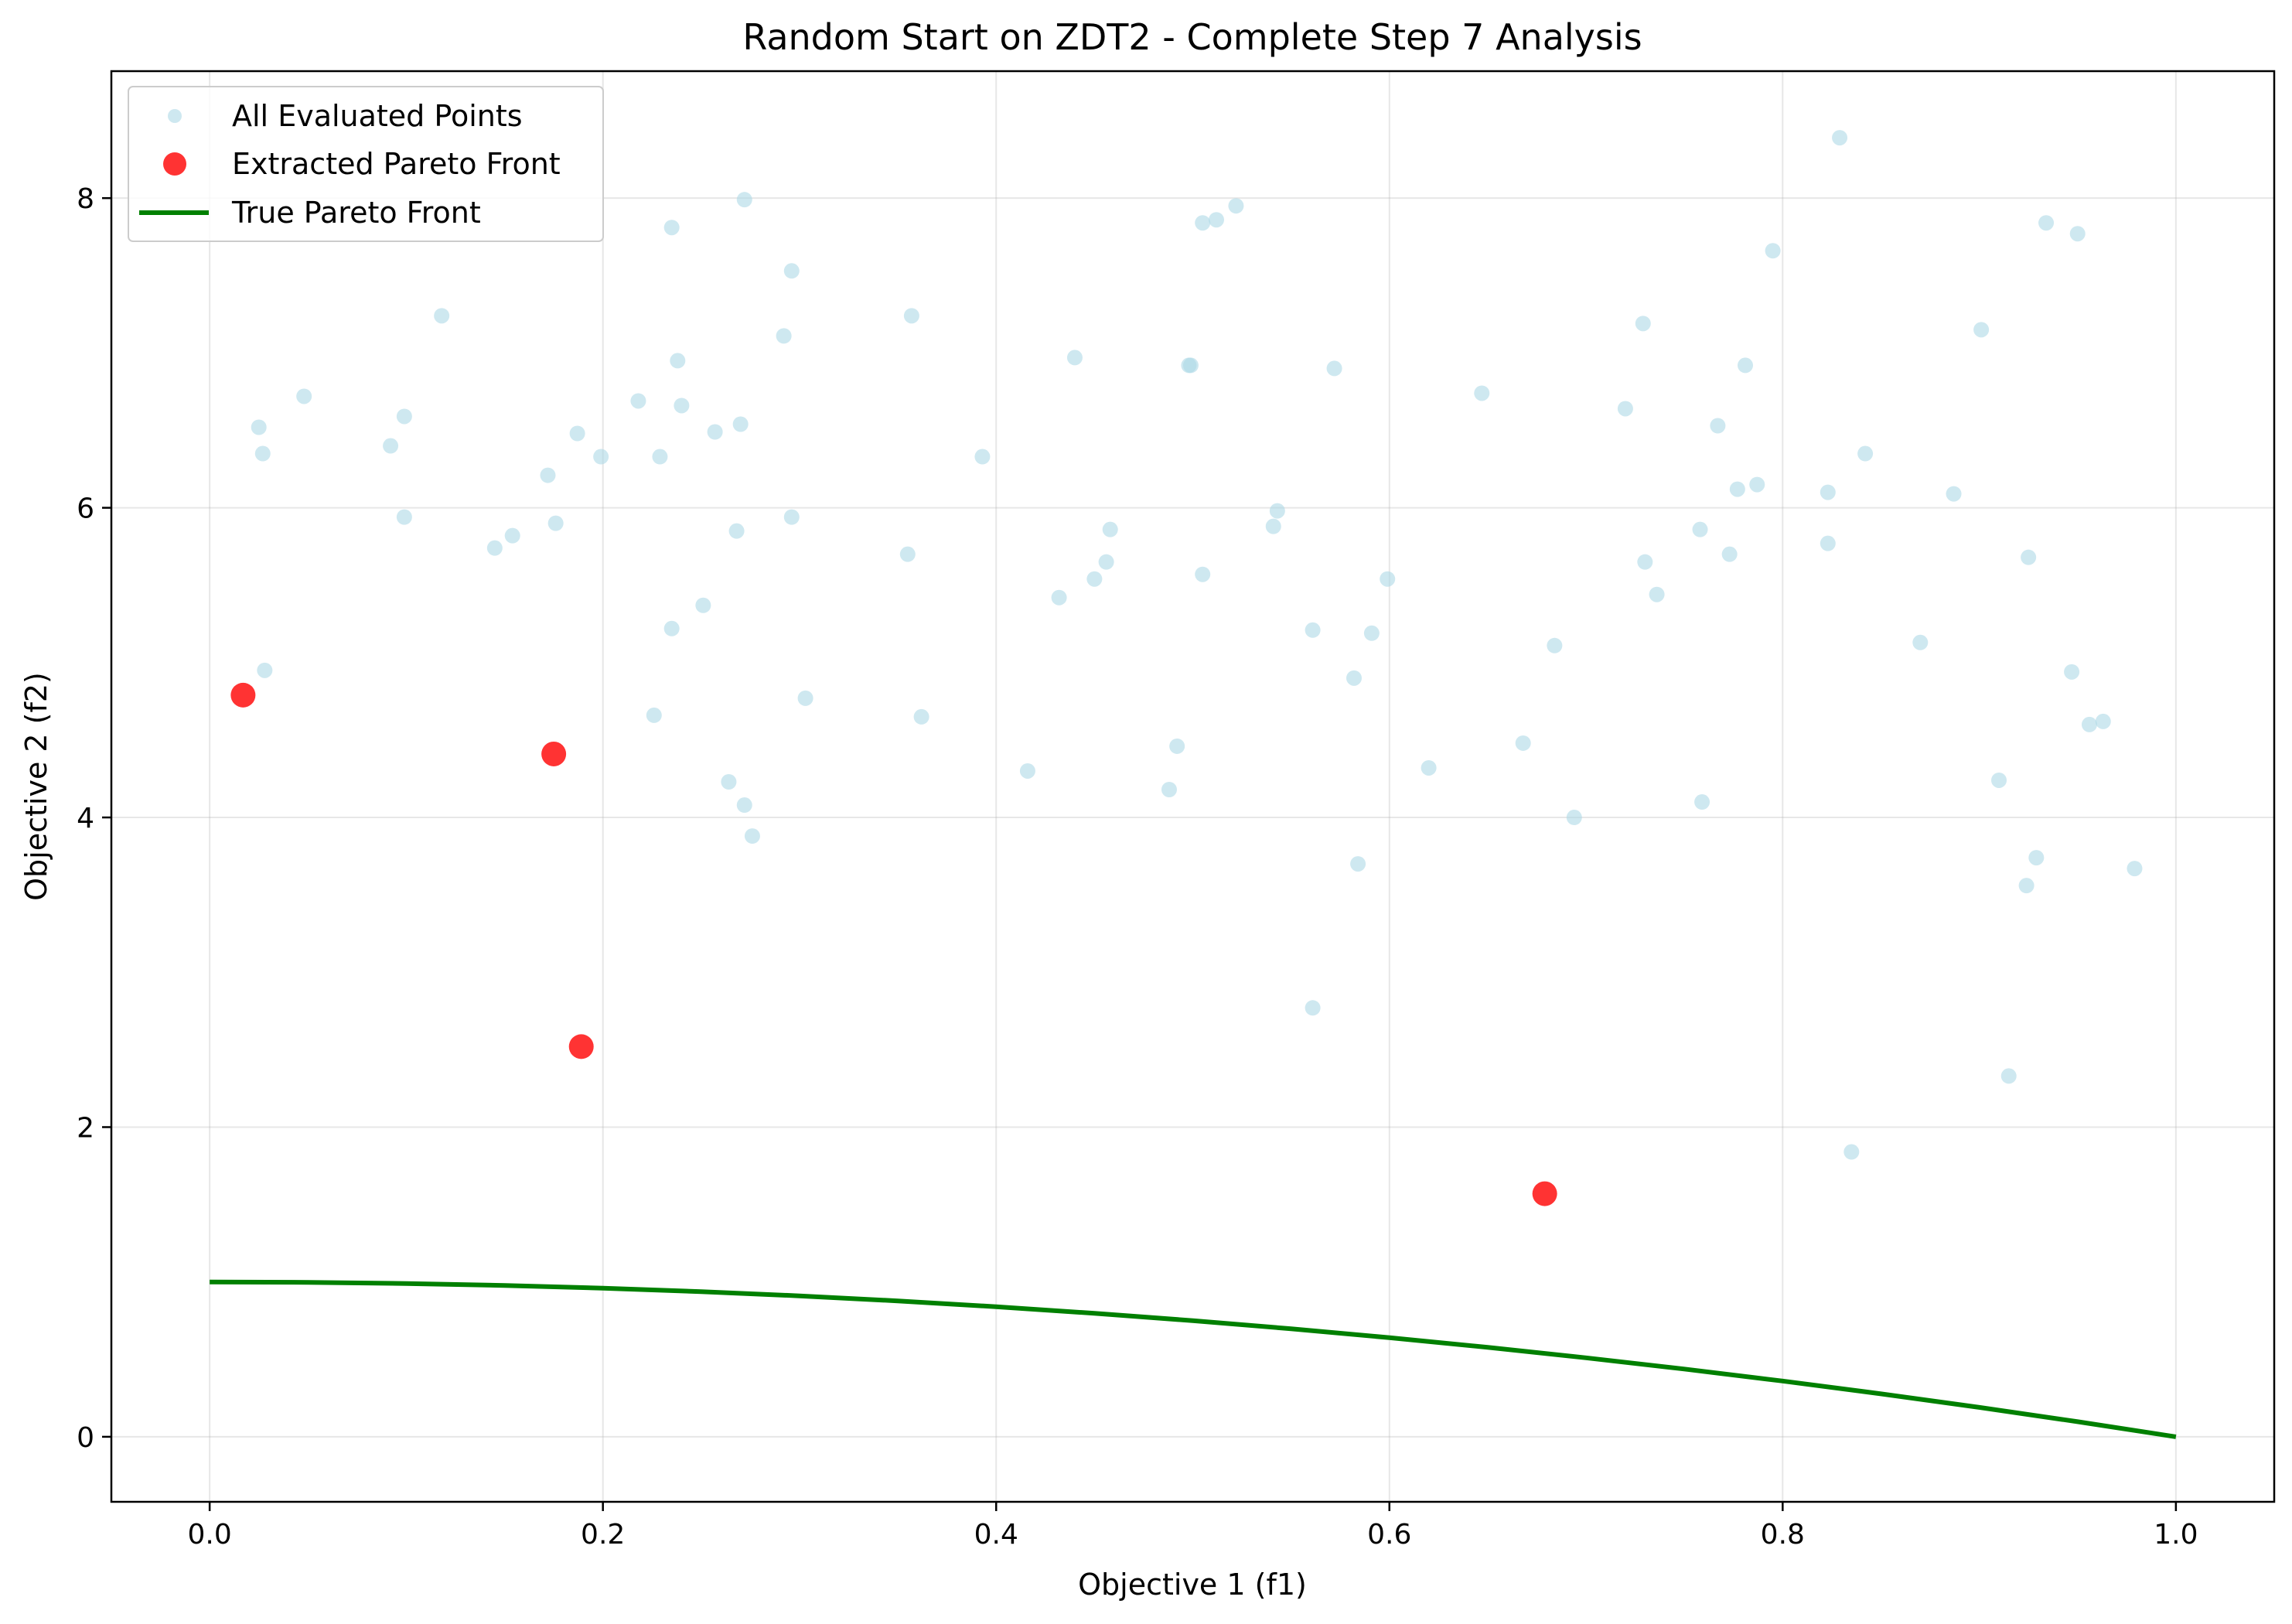  Describe the element at coordinates (996, 1535) in the screenshot. I see `x-tick-label: 0.4` at that location.